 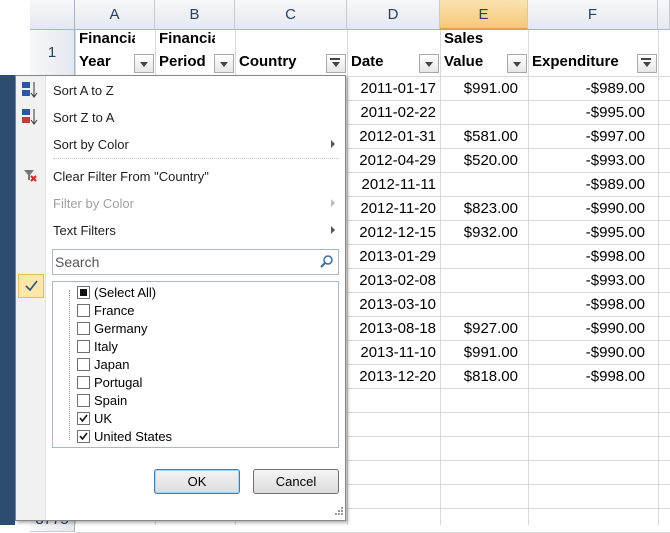 I want to click on header-cell: Financial Period, so click(x=187, y=50).